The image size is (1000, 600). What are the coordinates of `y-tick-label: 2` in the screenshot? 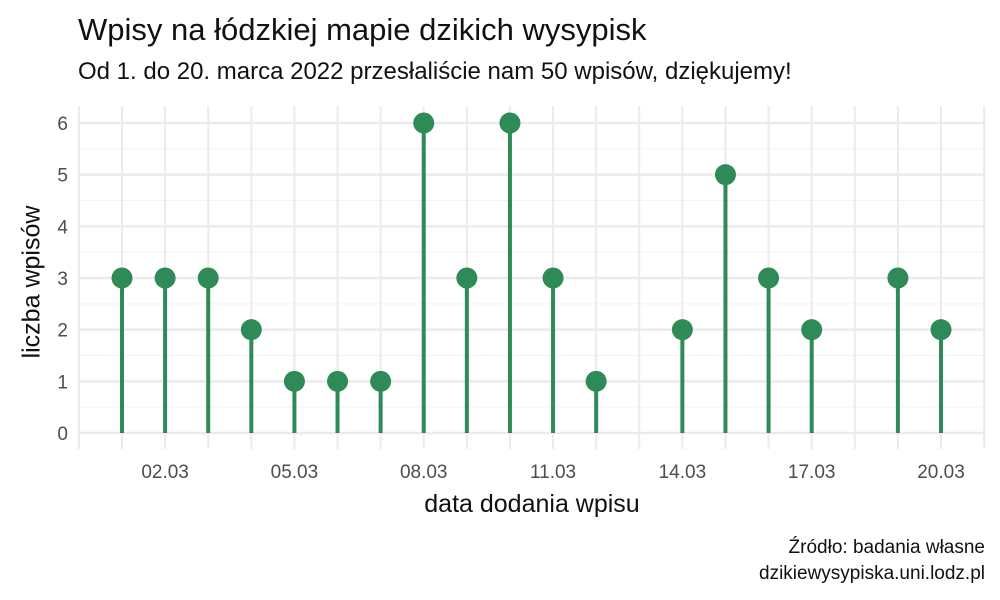 It's located at (62, 331).